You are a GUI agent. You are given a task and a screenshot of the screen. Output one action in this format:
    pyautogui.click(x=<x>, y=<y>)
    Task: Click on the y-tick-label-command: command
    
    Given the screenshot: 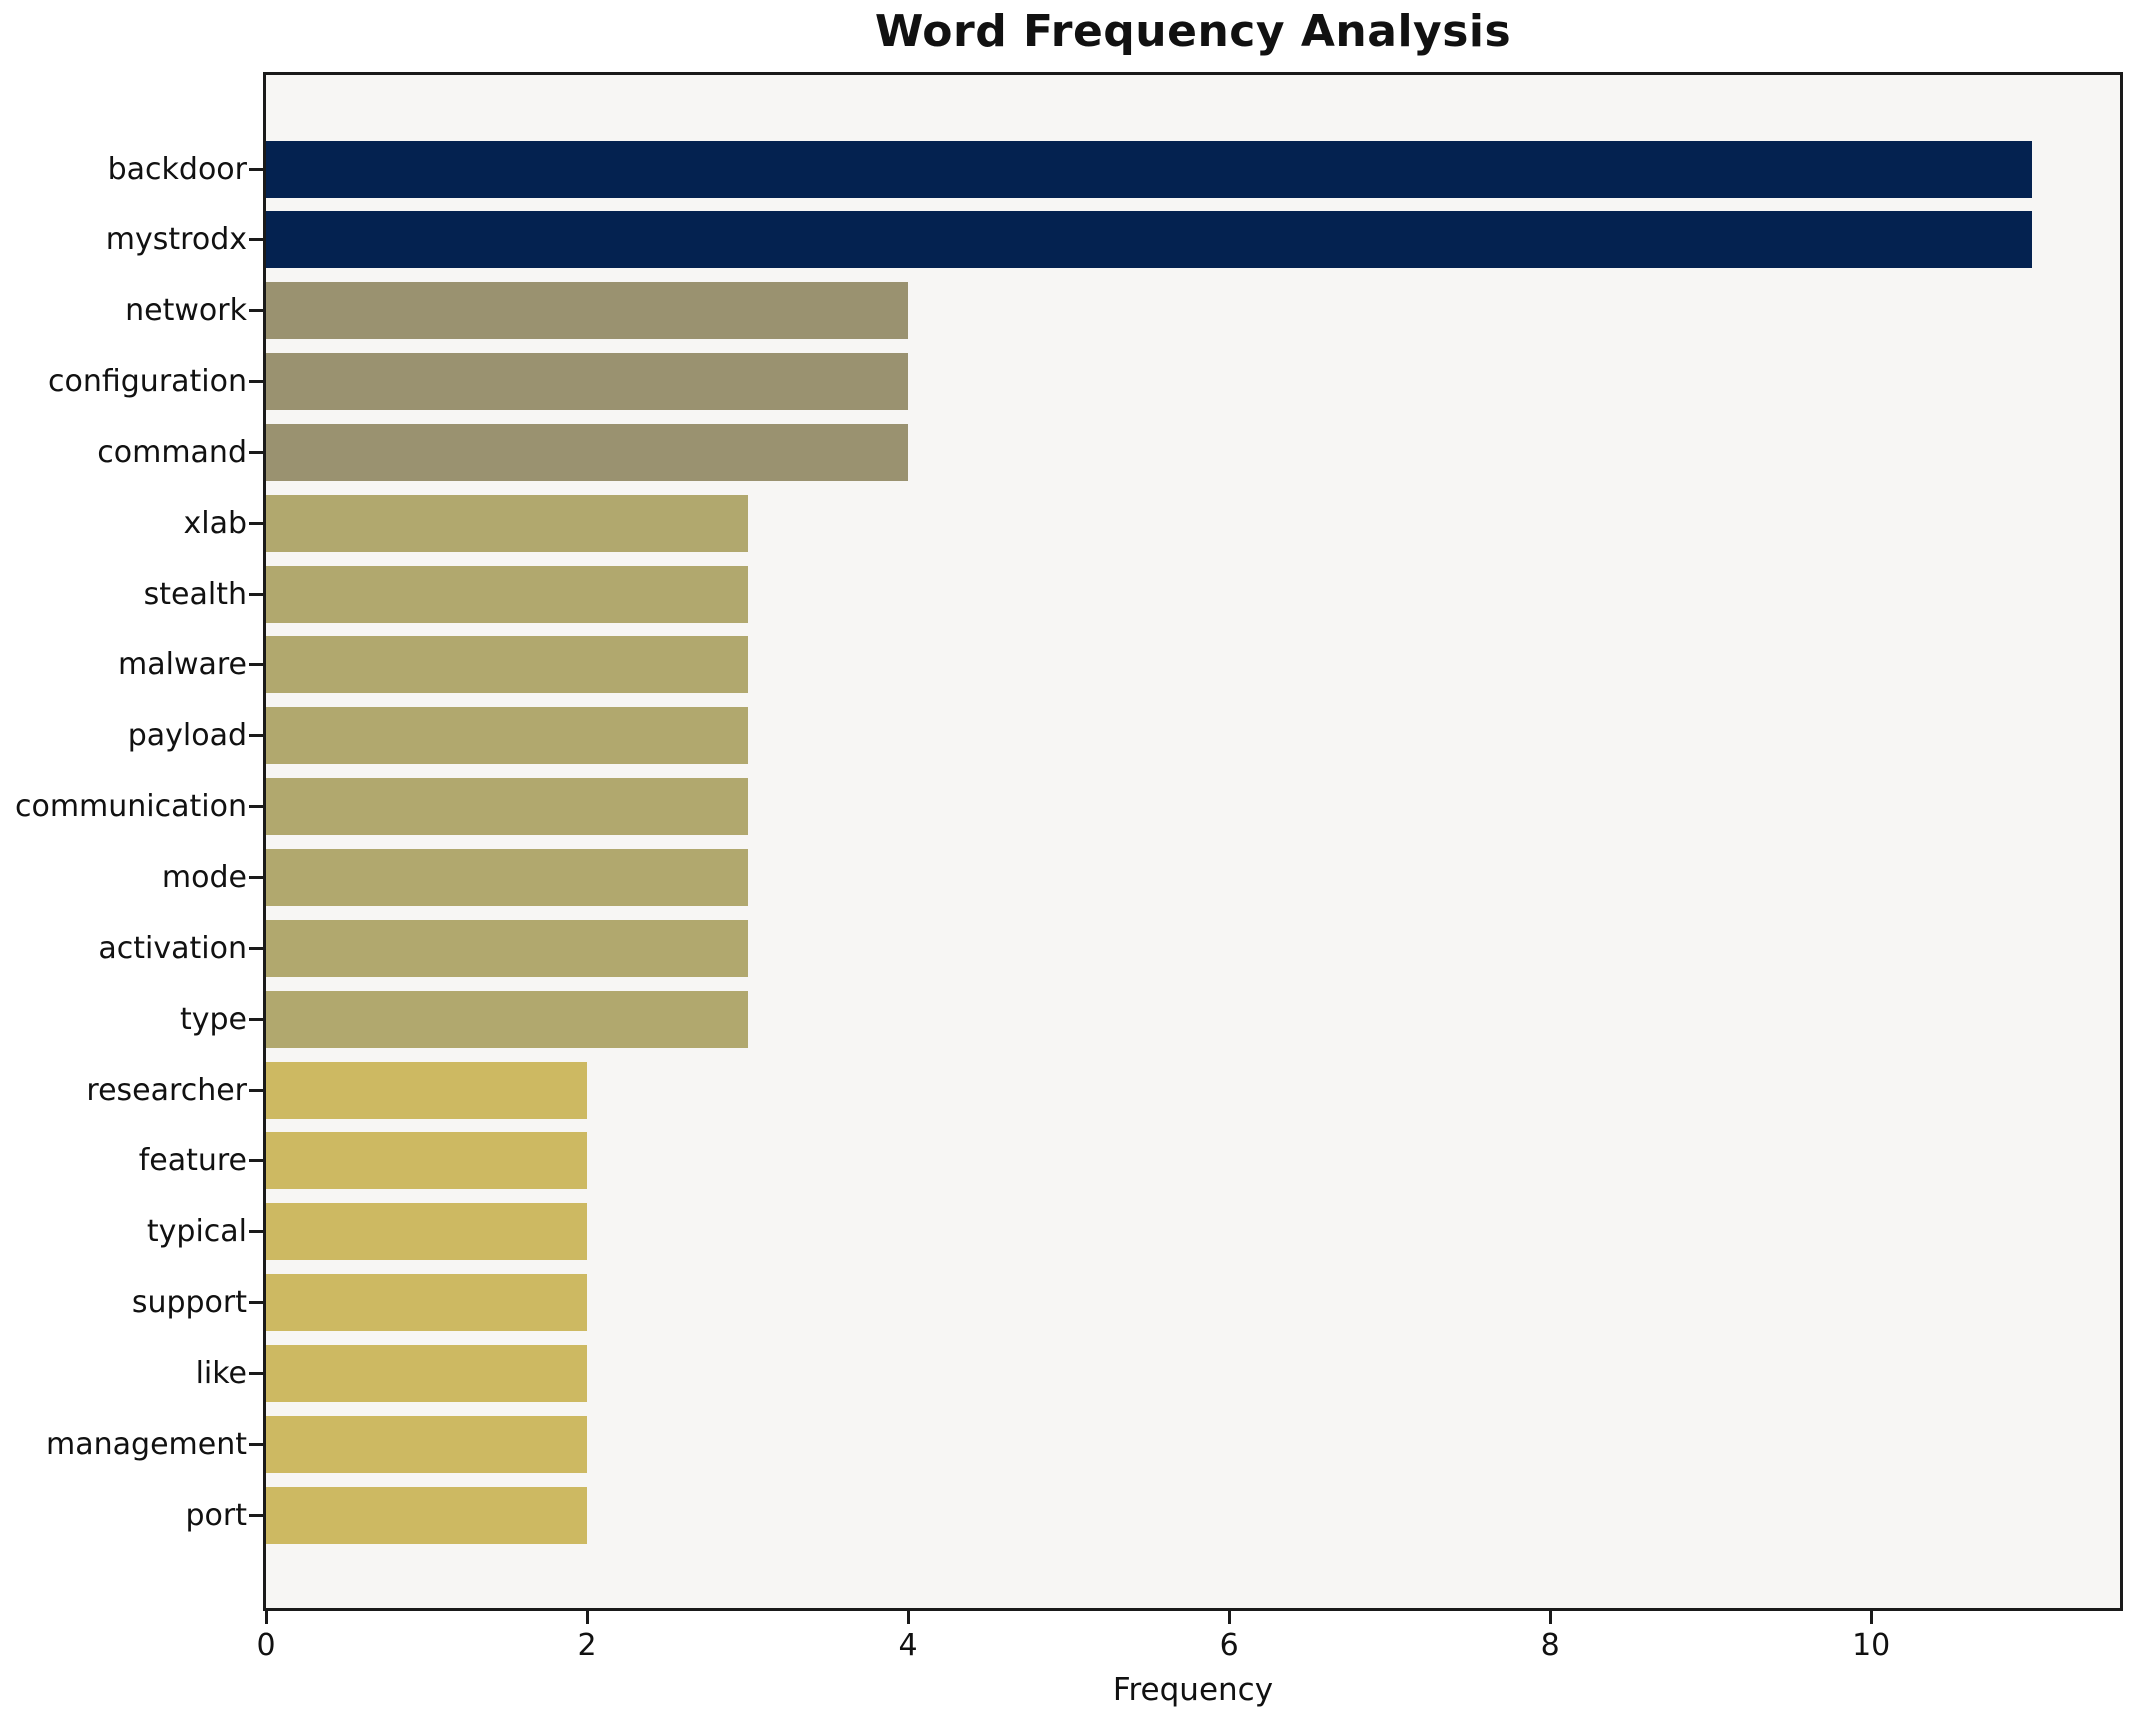 What is the action you would take?
    pyautogui.click(x=172, y=452)
    